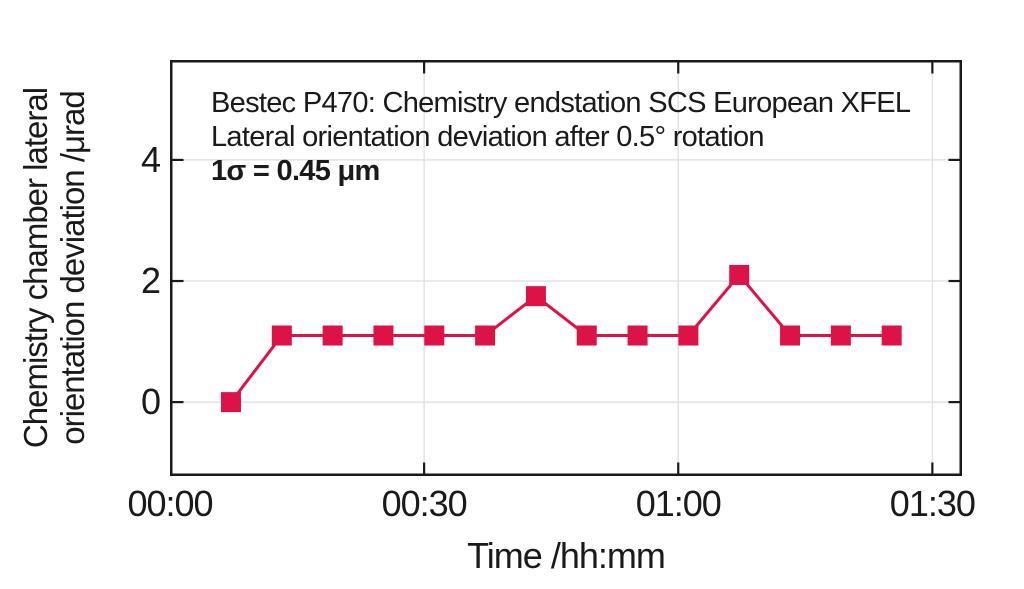  What do you see at coordinates (424, 503) in the screenshot?
I see `x-tick-label: 00:30` at bounding box center [424, 503].